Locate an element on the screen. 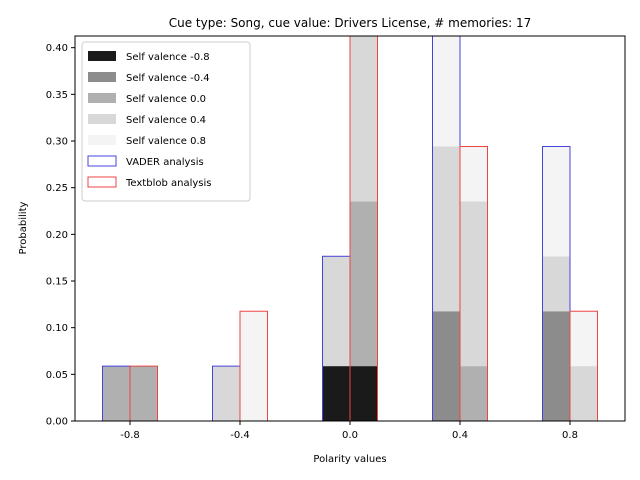  y-axis: 0.00 0.05 0.10 0.15 0.20 0.25 0.30 0.35 0.40 is located at coordinates (60, 235).